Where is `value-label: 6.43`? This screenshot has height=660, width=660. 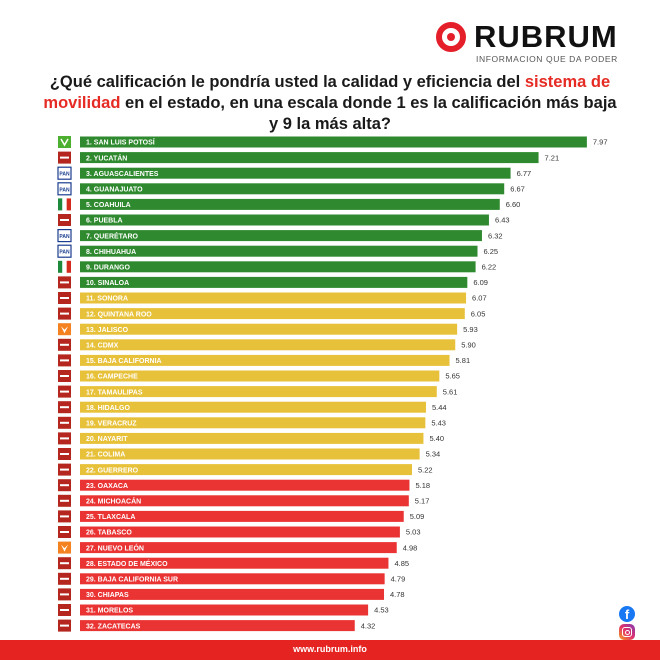
value-label: 6.43 is located at coordinates (502, 220).